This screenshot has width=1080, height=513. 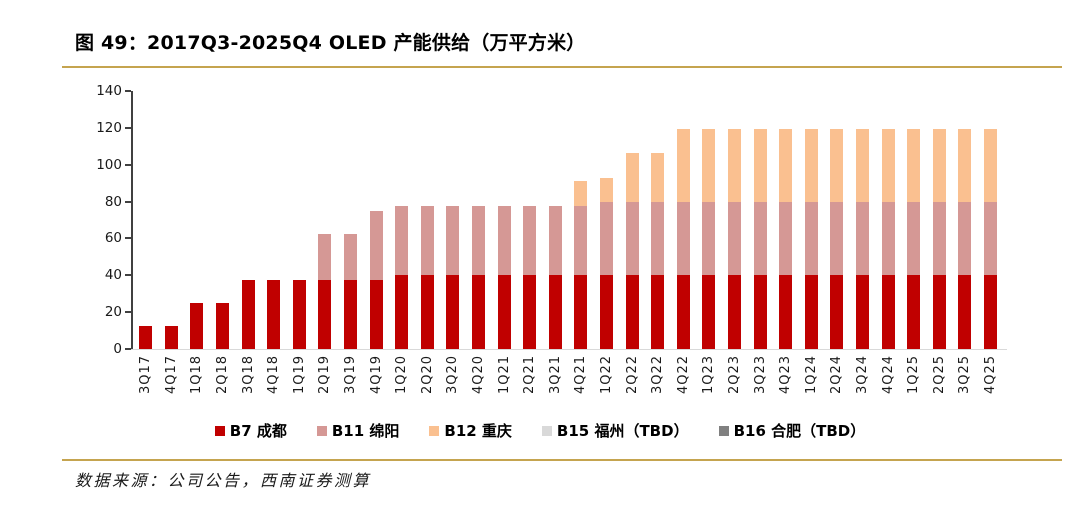 I want to click on bar-3Q23, so click(x=760, y=238).